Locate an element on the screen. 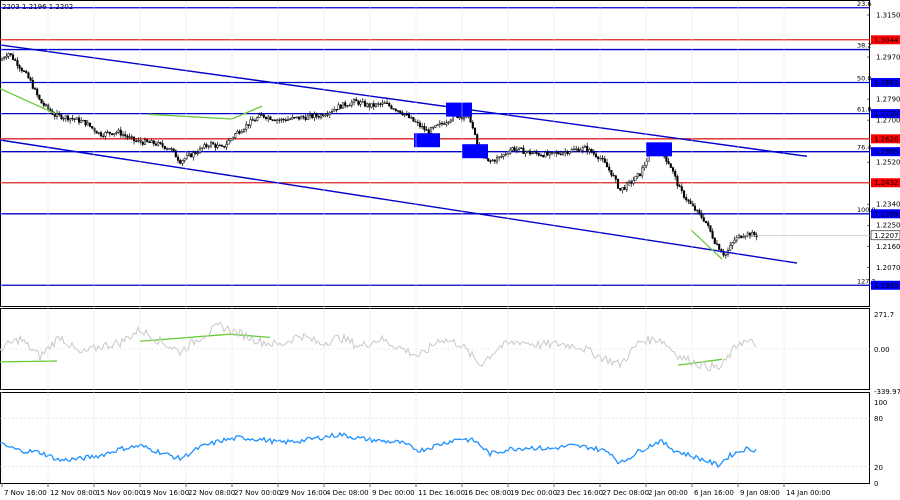  fib-ratio-label: 38.2 is located at coordinates (864, 46).